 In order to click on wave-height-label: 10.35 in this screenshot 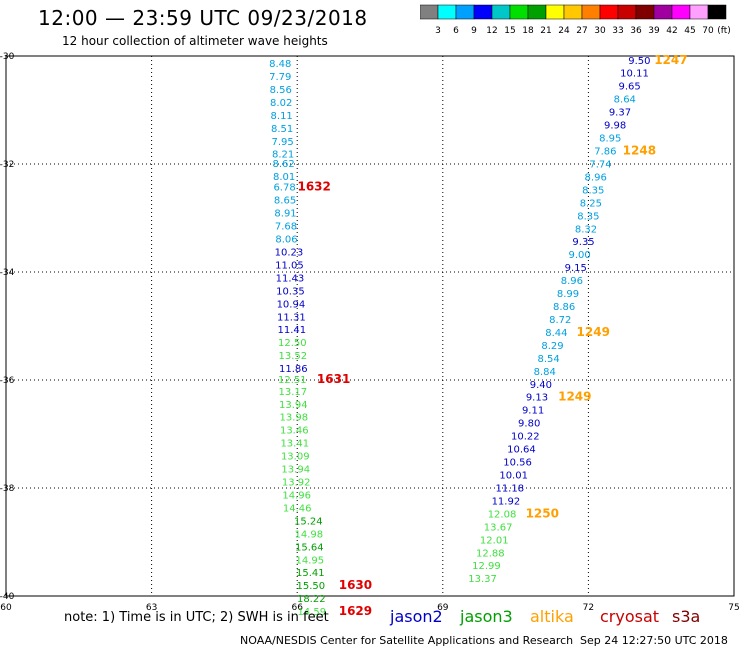, I will do `click(290, 291)`.